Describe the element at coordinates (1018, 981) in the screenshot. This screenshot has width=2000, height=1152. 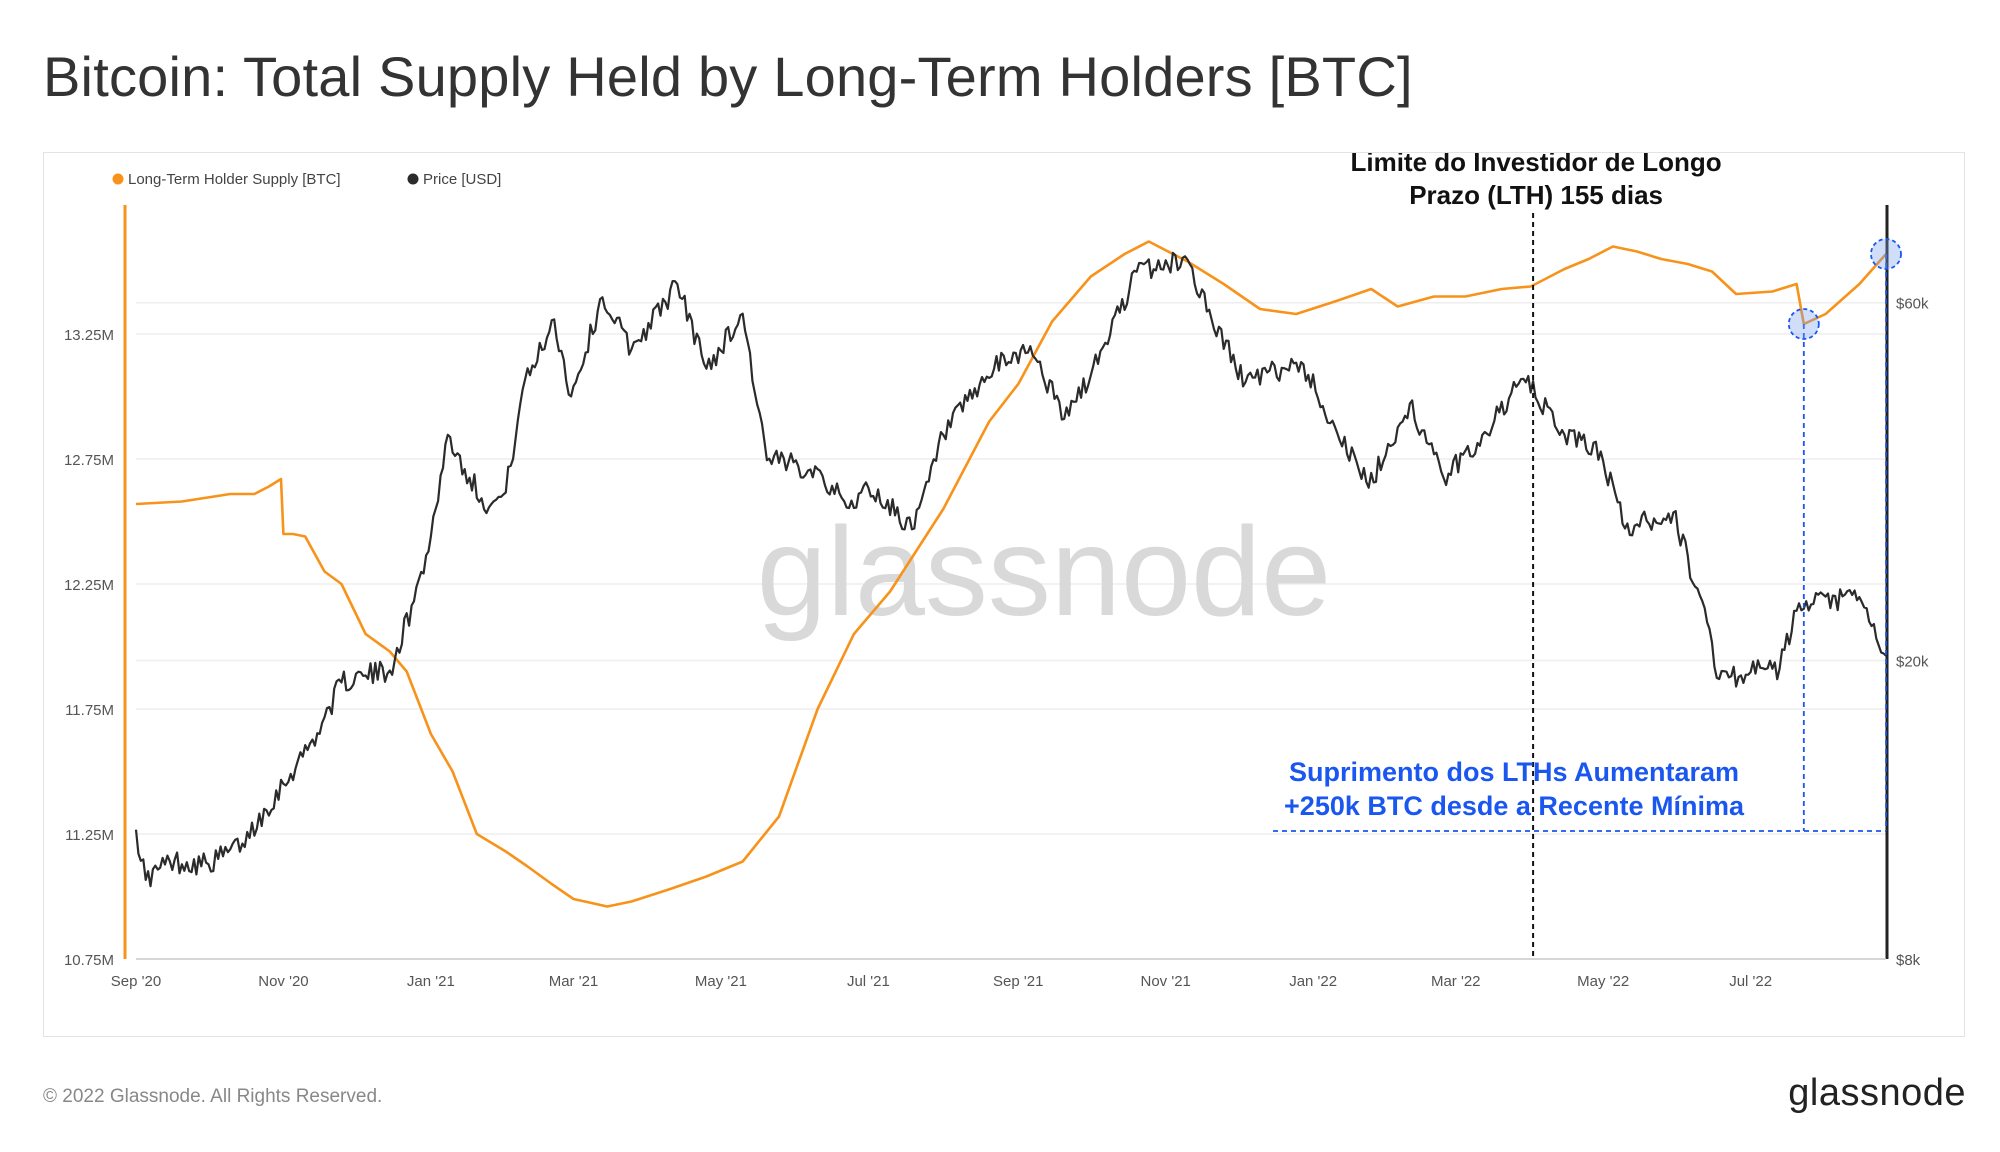
I see `x-tick-label: Sep '21` at that location.